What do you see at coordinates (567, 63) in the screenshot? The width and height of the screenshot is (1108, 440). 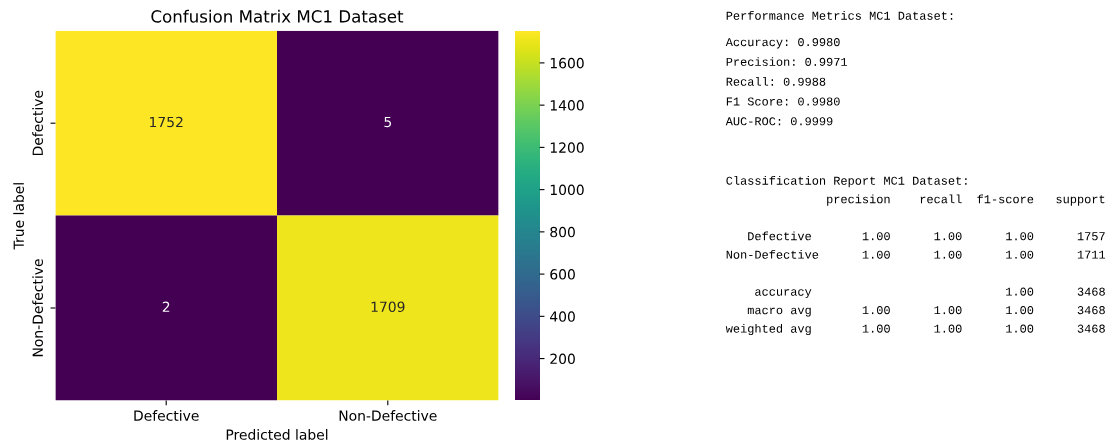 I see `color-bar-label: 1600` at bounding box center [567, 63].